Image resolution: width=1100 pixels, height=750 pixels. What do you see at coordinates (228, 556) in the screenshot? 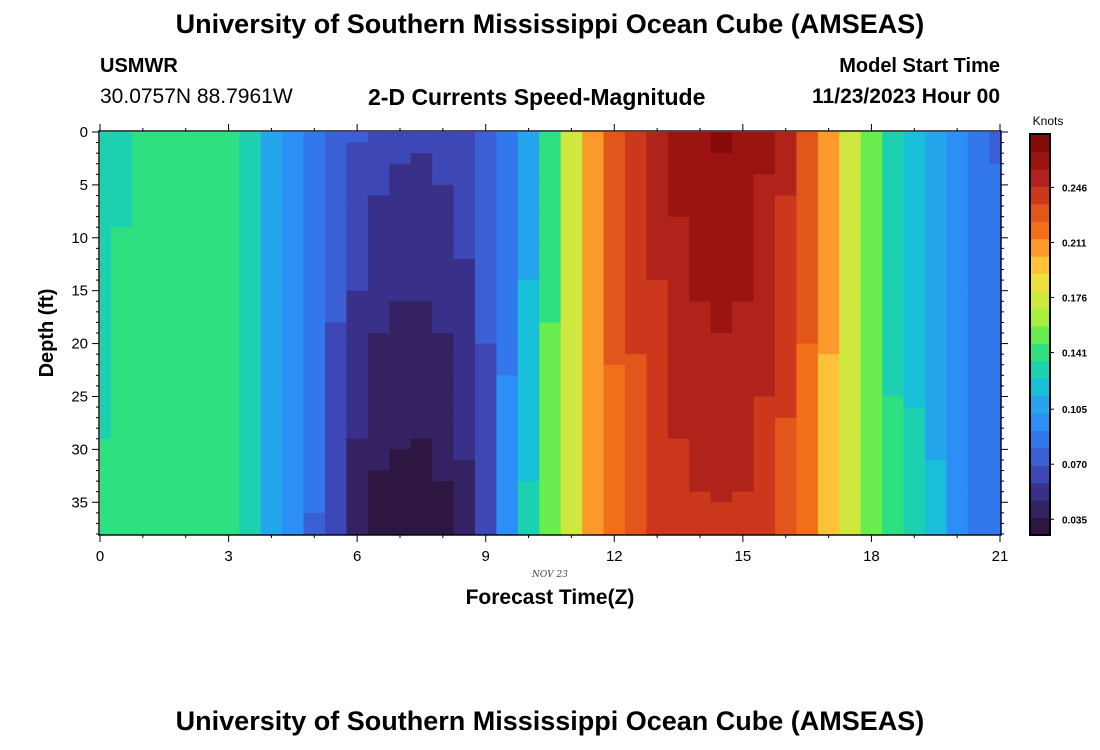
I see `x-tick-label: 3` at bounding box center [228, 556].